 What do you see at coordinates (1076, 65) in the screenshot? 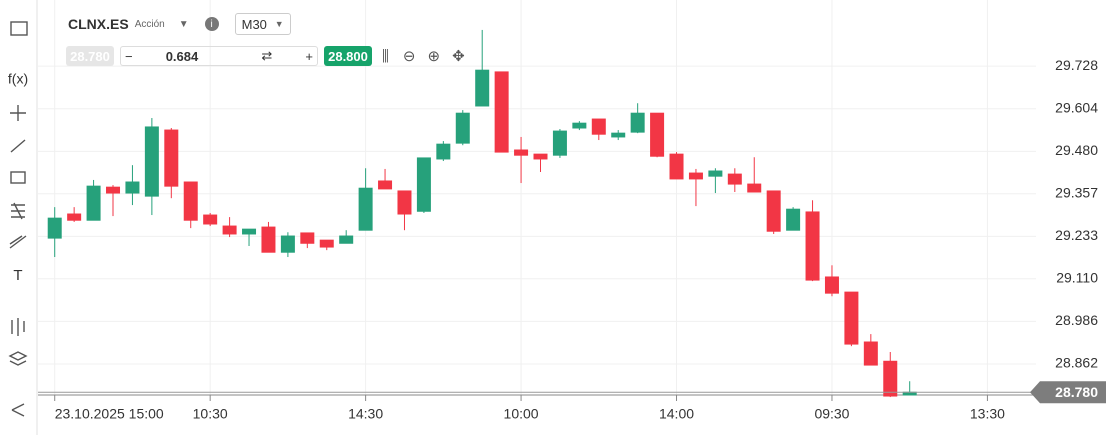
I see `y-tick-label: 29.728` at bounding box center [1076, 65].